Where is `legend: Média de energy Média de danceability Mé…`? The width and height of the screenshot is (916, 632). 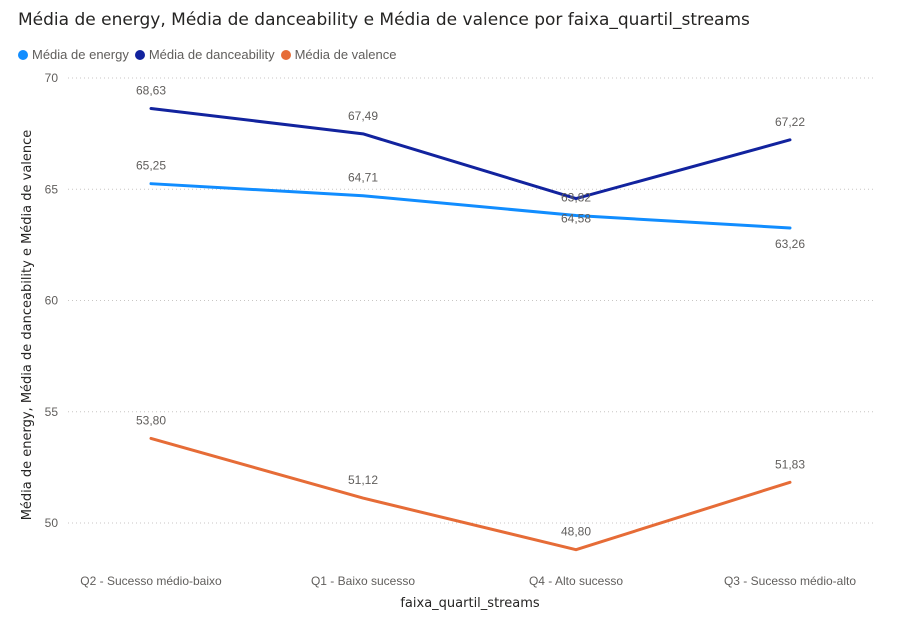
legend: Média de energy Média de danceability Mé… is located at coordinates (210, 54).